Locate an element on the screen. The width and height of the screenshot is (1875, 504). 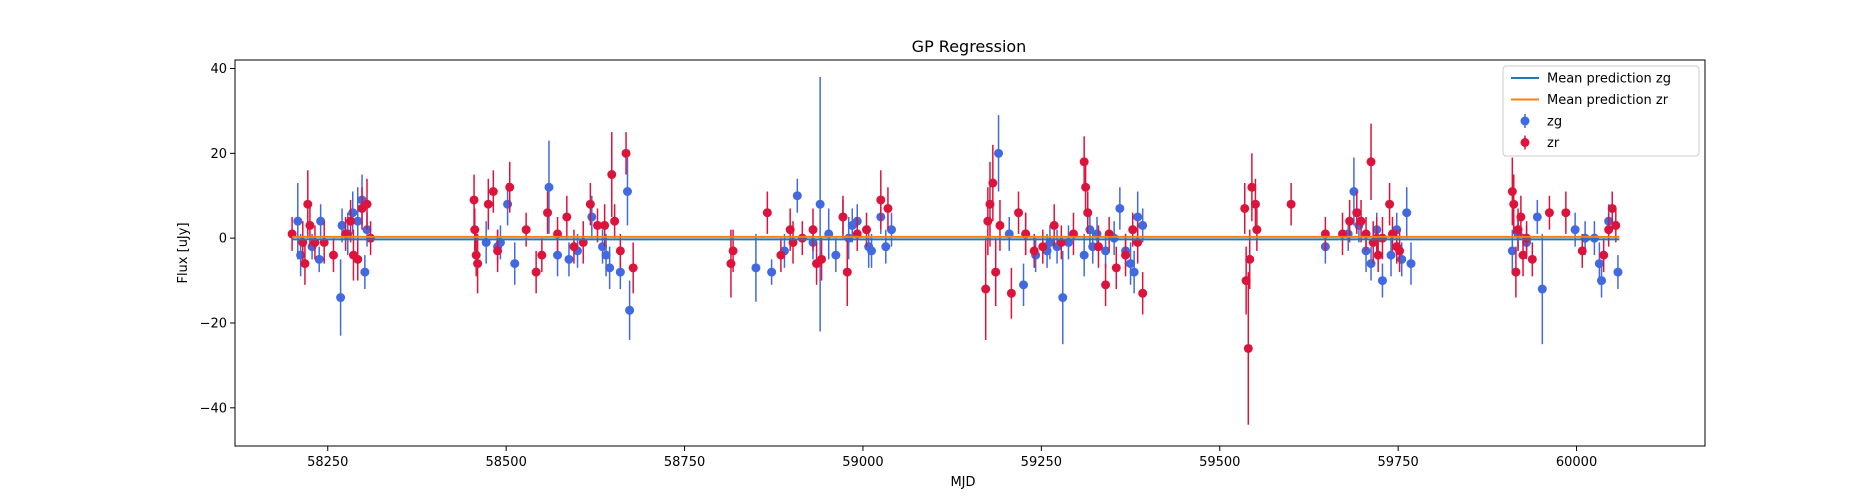
y-tick-label: 0 is located at coordinates (223, 239).